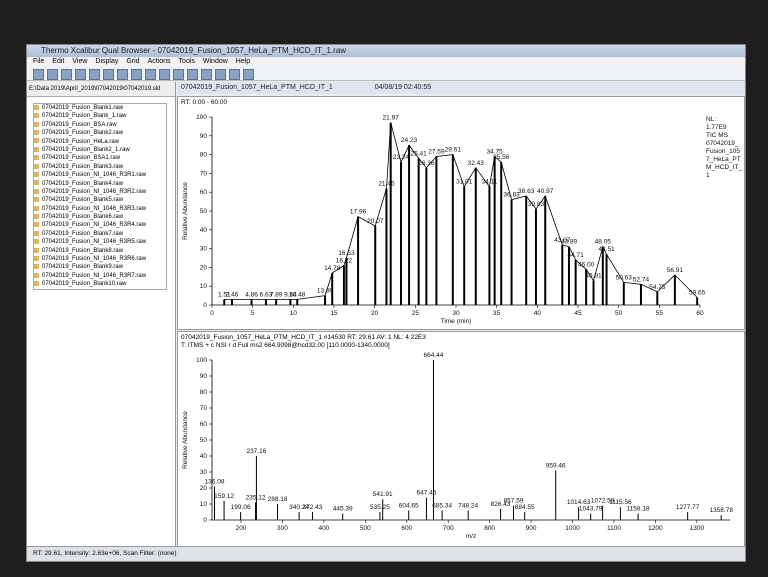 Image resolution: width=768 pixels, height=577 pixels. Describe the element at coordinates (100, 142) in the screenshot. I see `file-item: 07042019_Fusion_HeLa.raw` at that location.